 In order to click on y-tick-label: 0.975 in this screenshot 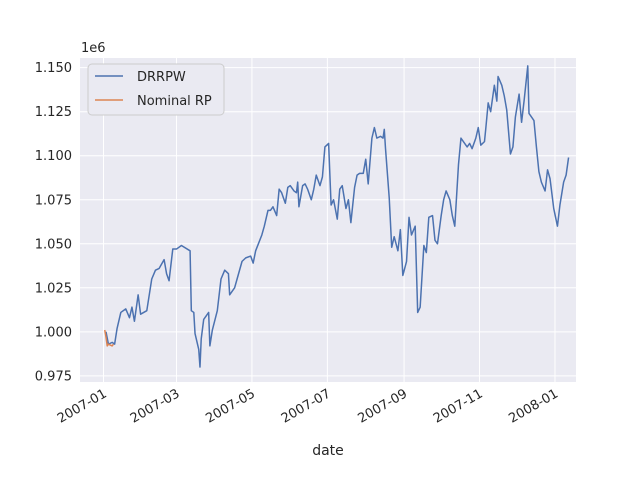, I will do `click(53, 376)`.